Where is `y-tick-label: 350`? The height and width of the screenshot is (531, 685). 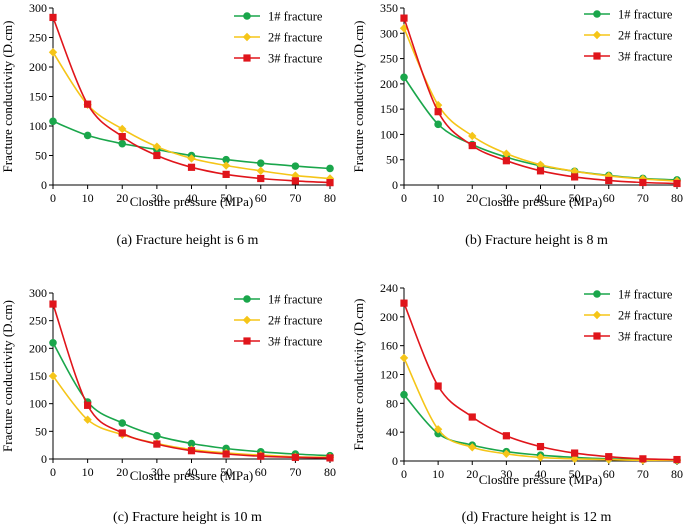
y-tick-label: 350 is located at coordinates (389, 8).